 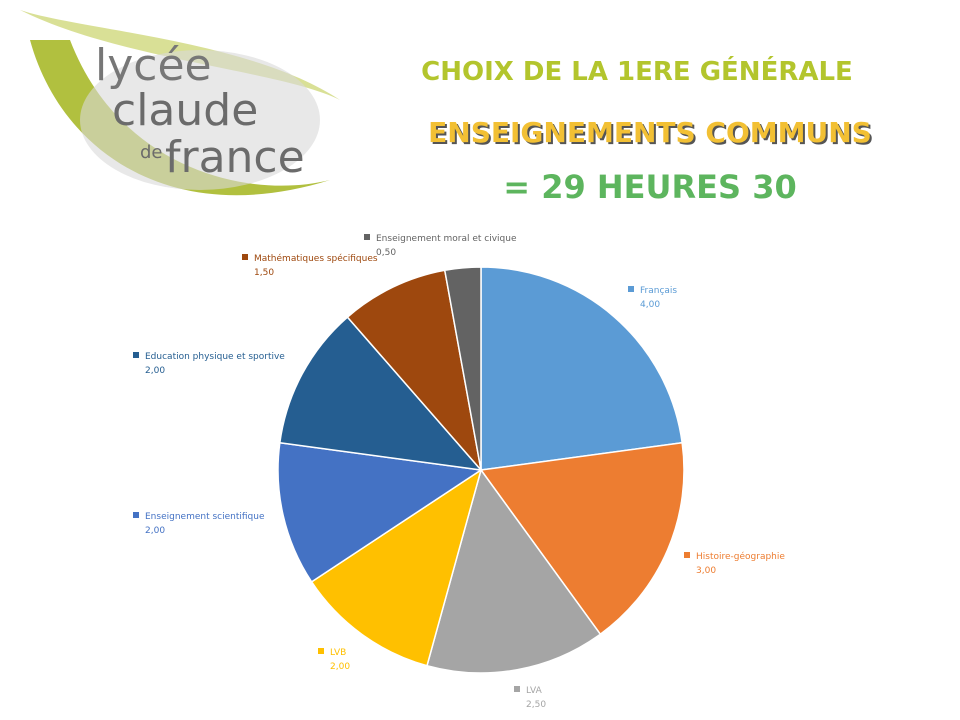 What do you see at coordinates (637, 71) in the screenshot?
I see `heading: CHOIX DE LA 1ERE GÉNÉRALE` at bounding box center [637, 71].